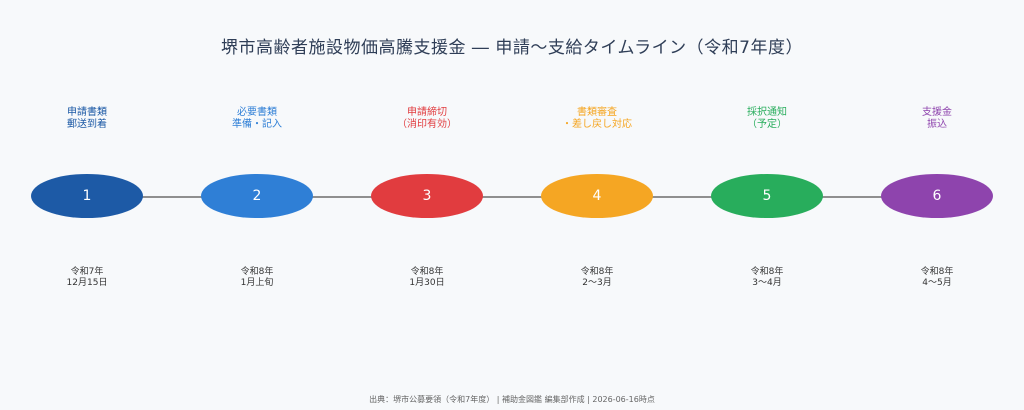 The image size is (1024, 410). I want to click on step-number: 3, so click(427, 196).